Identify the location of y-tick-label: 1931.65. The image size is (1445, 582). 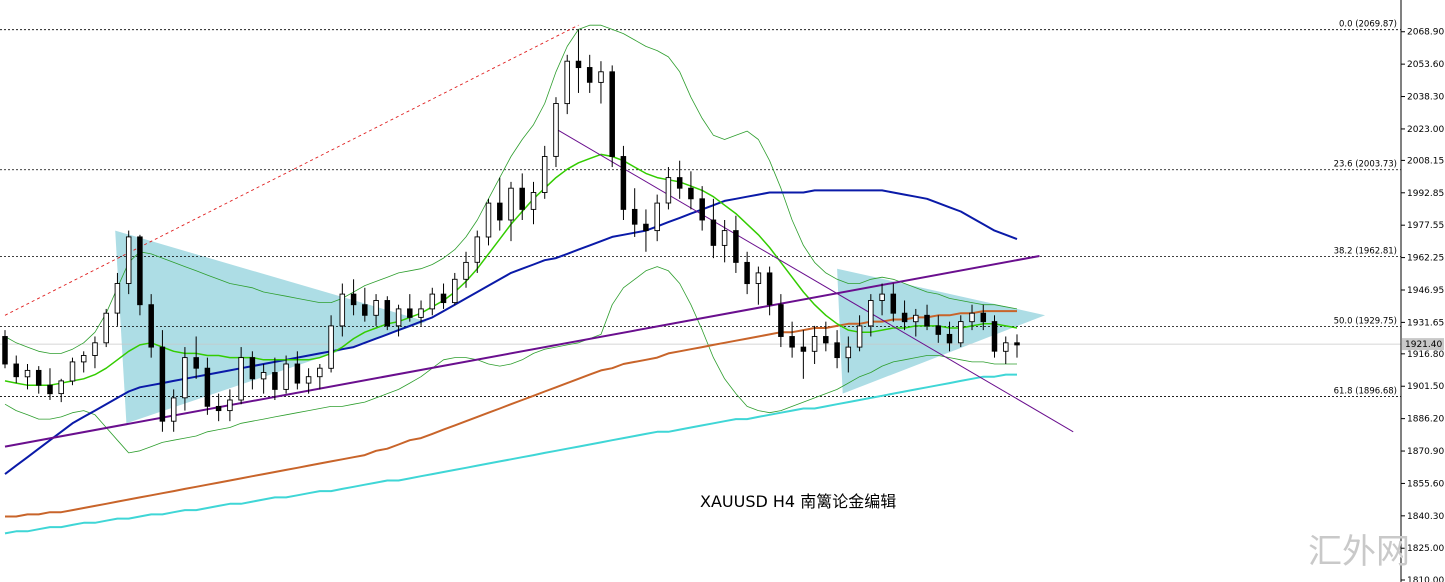
(1425, 323).